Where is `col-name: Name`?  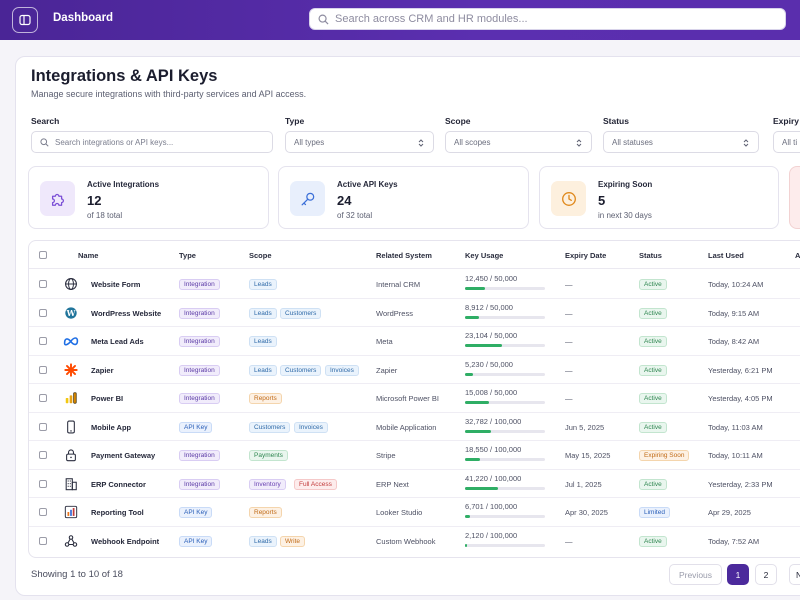
col-name: Name is located at coordinates (88, 255).